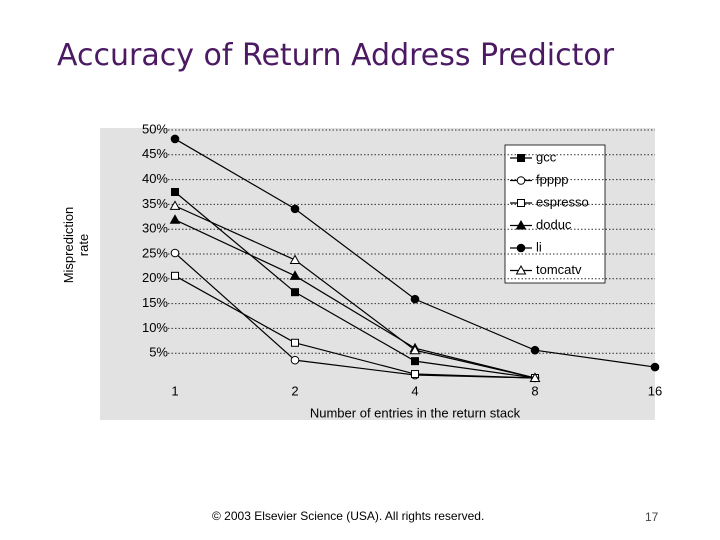 This screenshot has width=720, height=540. What do you see at coordinates (652, 517) in the screenshot?
I see `page-number: 17` at bounding box center [652, 517].